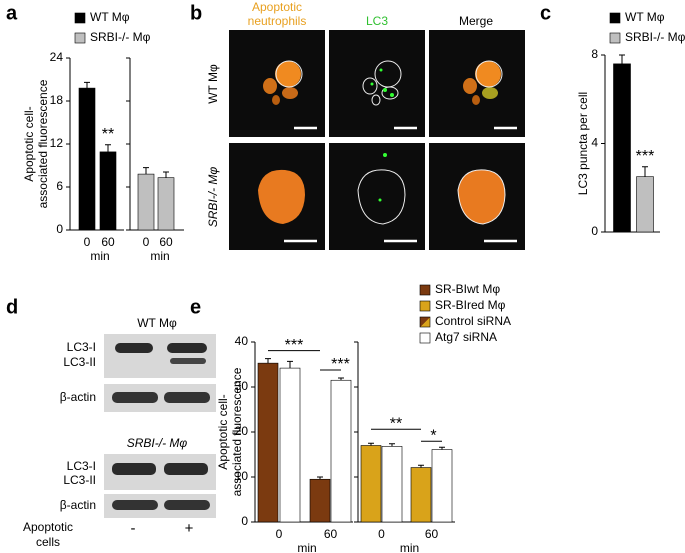  I want to click on blot-title: WT Mφ, so click(157, 323).